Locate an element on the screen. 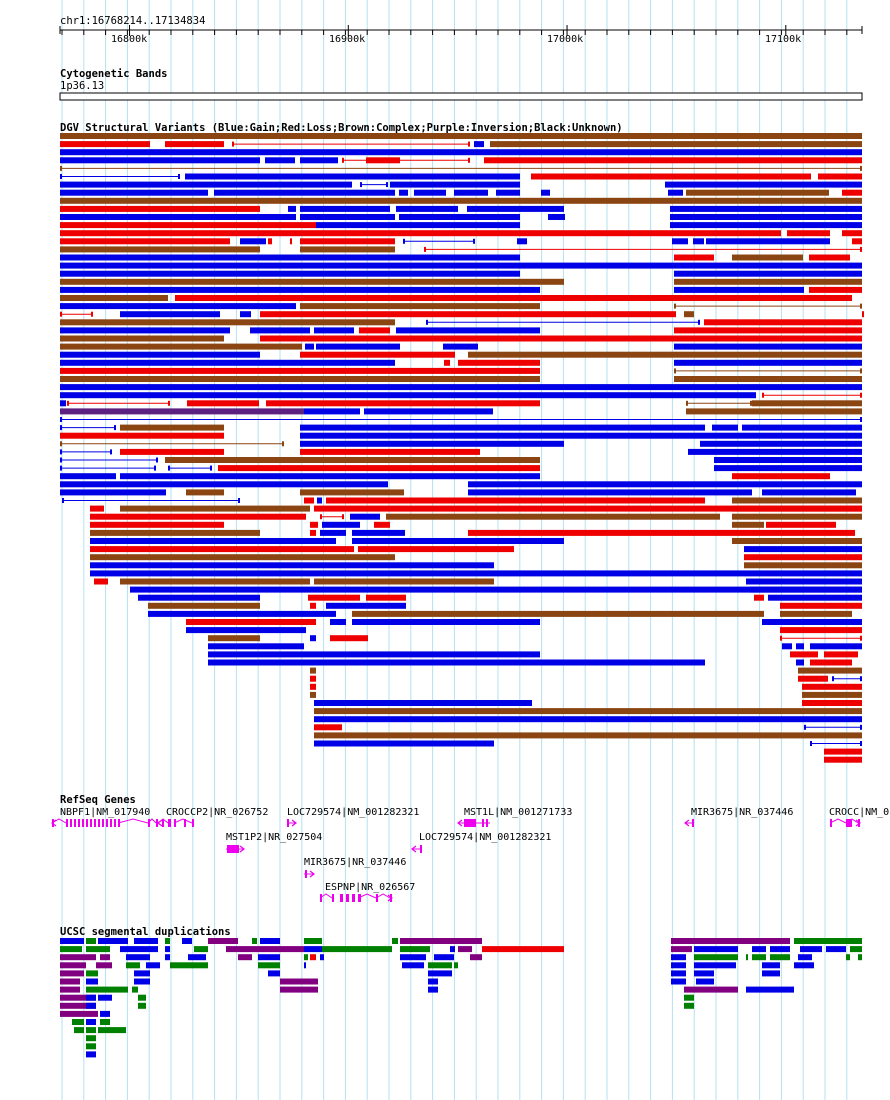 The width and height of the screenshot is (890, 1100). segdup-track-title: UCSC segmental duplications is located at coordinates (145, 932).